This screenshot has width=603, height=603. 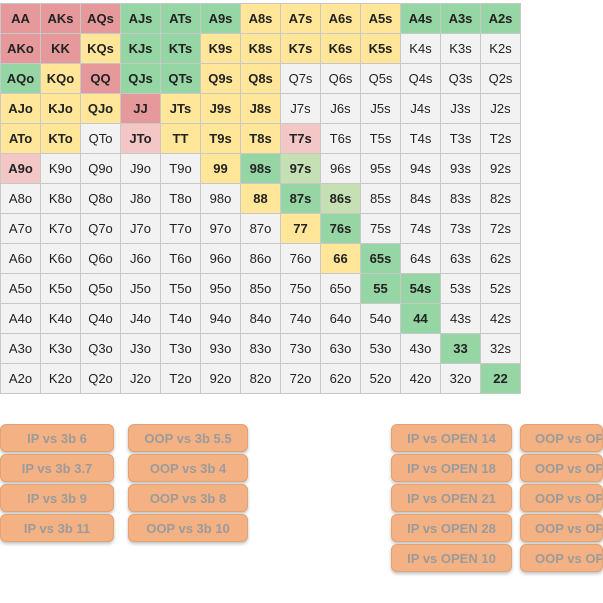 I want to click on hand-cell-q5o: Q5o, so click(x=101, y=289).